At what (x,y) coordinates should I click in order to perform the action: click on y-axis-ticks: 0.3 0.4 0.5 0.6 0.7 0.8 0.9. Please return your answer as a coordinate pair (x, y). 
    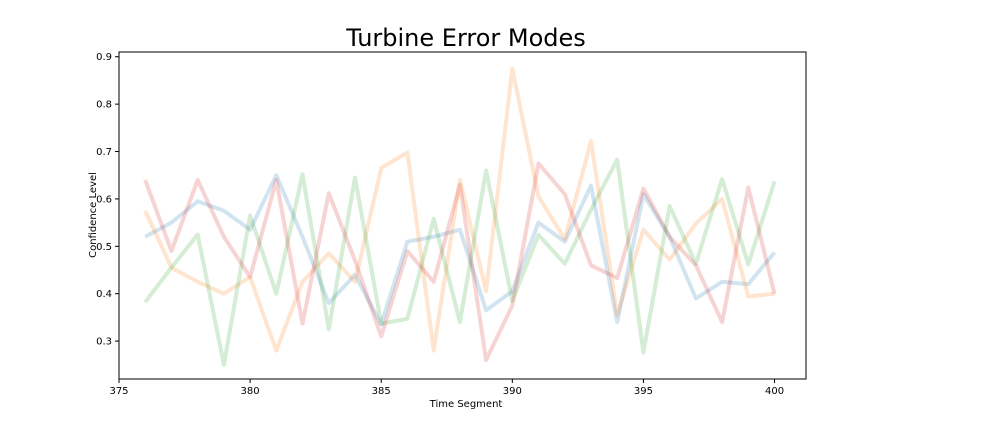
    Looking at the image, I should click on (107, 200).